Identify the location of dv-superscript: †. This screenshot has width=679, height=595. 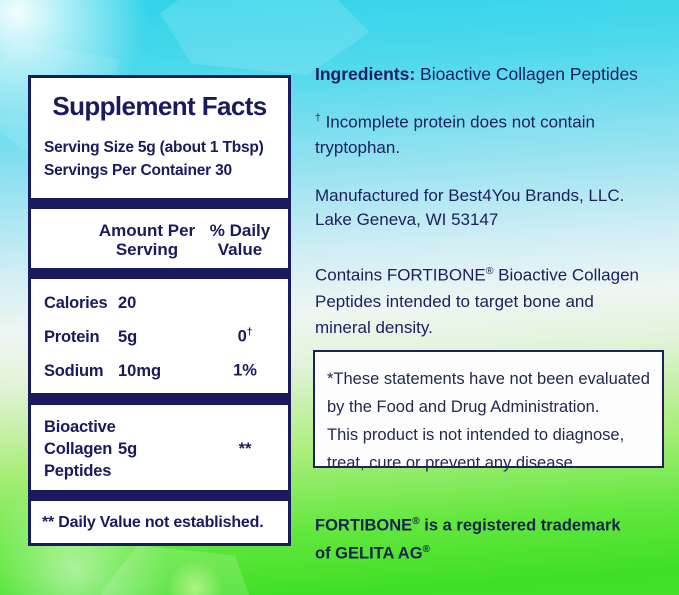
(249, 333).